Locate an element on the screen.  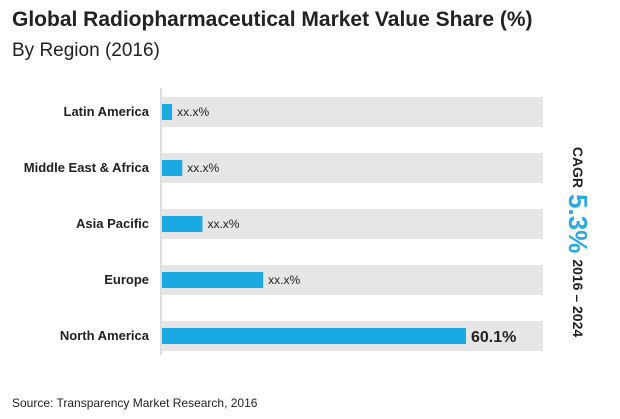
category-label: North America is located at coordinates (105, 335).